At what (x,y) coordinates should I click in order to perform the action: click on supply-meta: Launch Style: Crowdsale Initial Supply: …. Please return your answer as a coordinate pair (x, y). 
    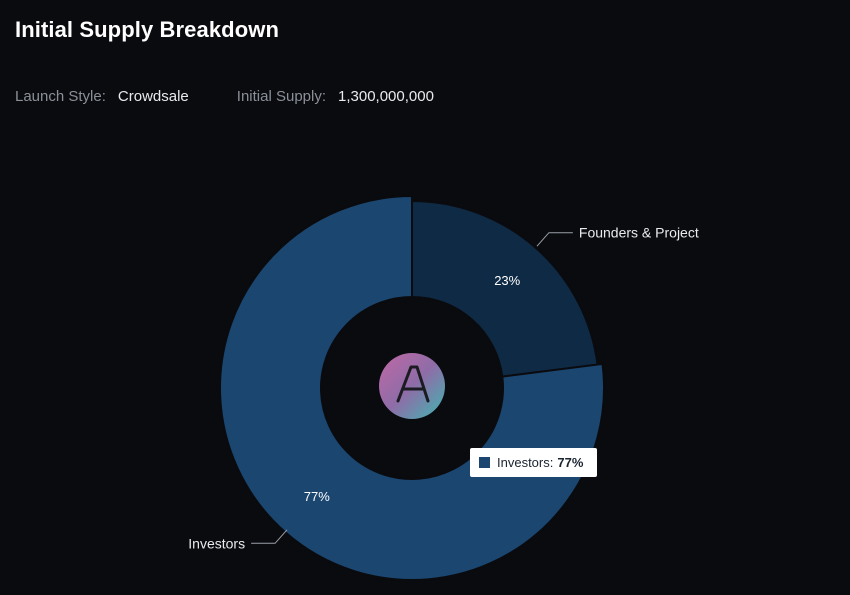
    Looking at the image, I should click on (224, 96).